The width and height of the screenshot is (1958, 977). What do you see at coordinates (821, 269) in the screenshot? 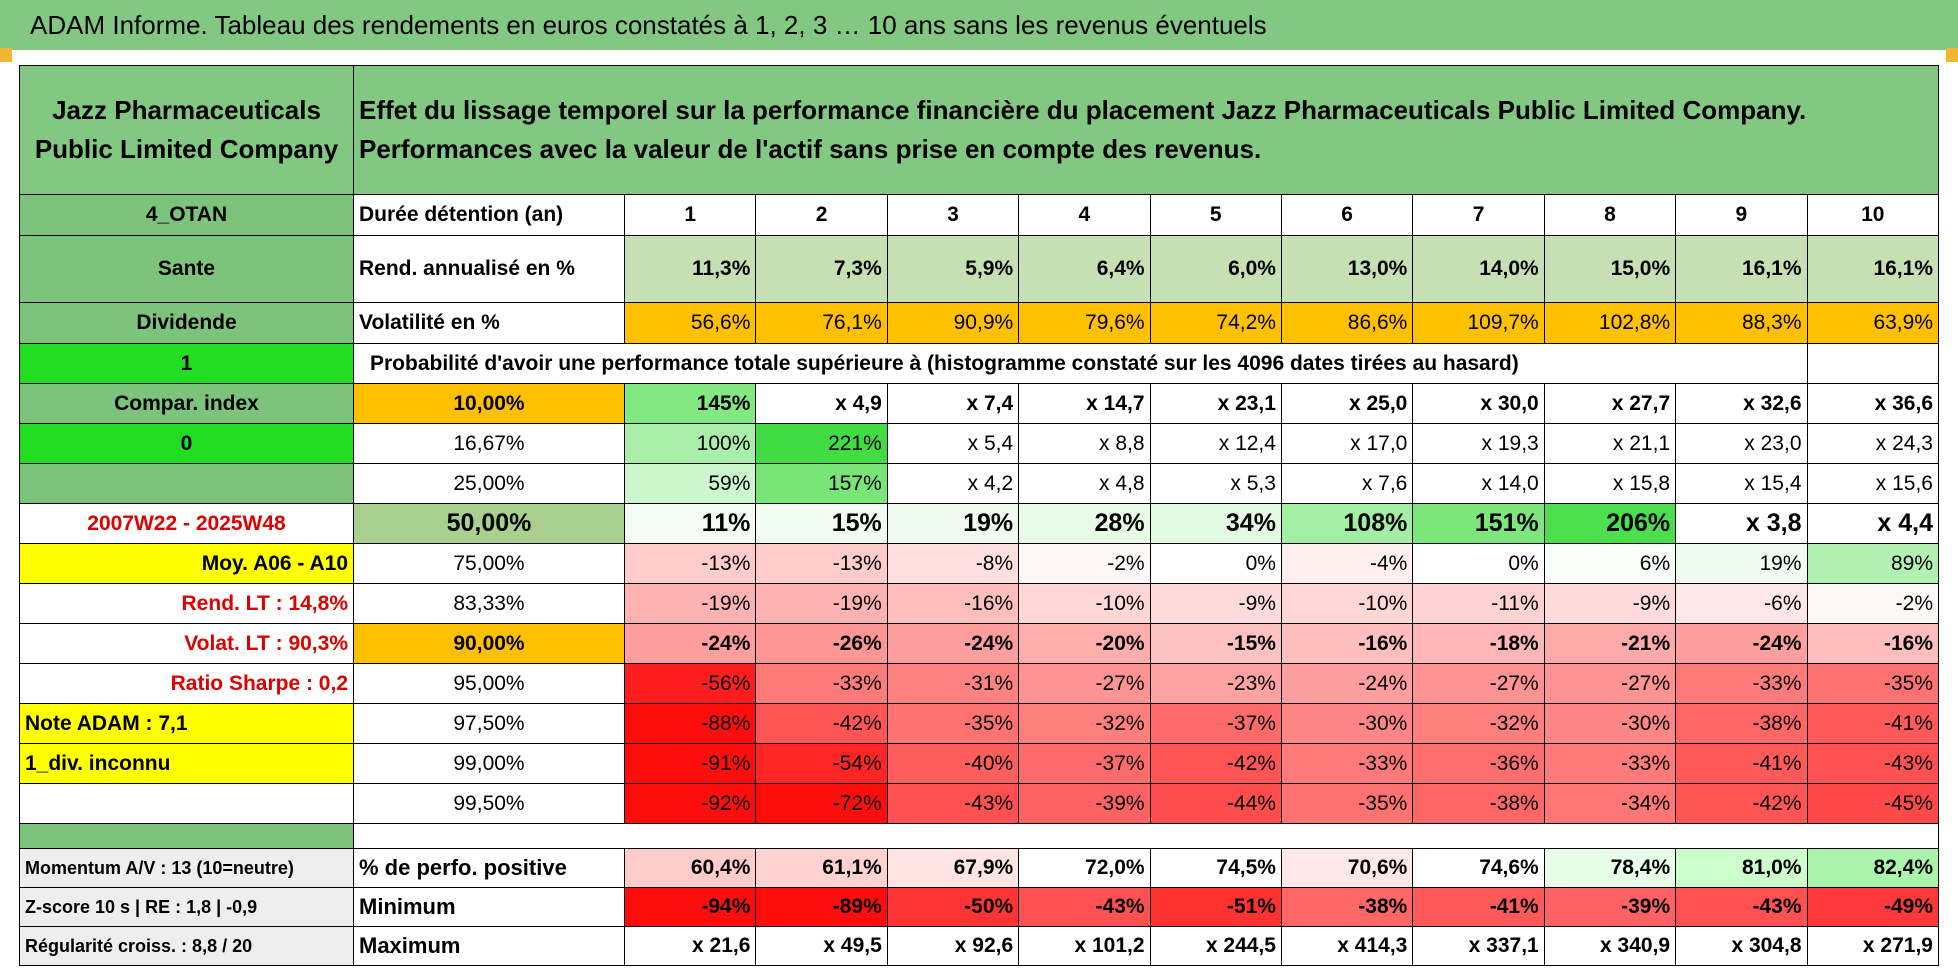
I see `value-cell: 7,3%` at bounding box center [821, 269].